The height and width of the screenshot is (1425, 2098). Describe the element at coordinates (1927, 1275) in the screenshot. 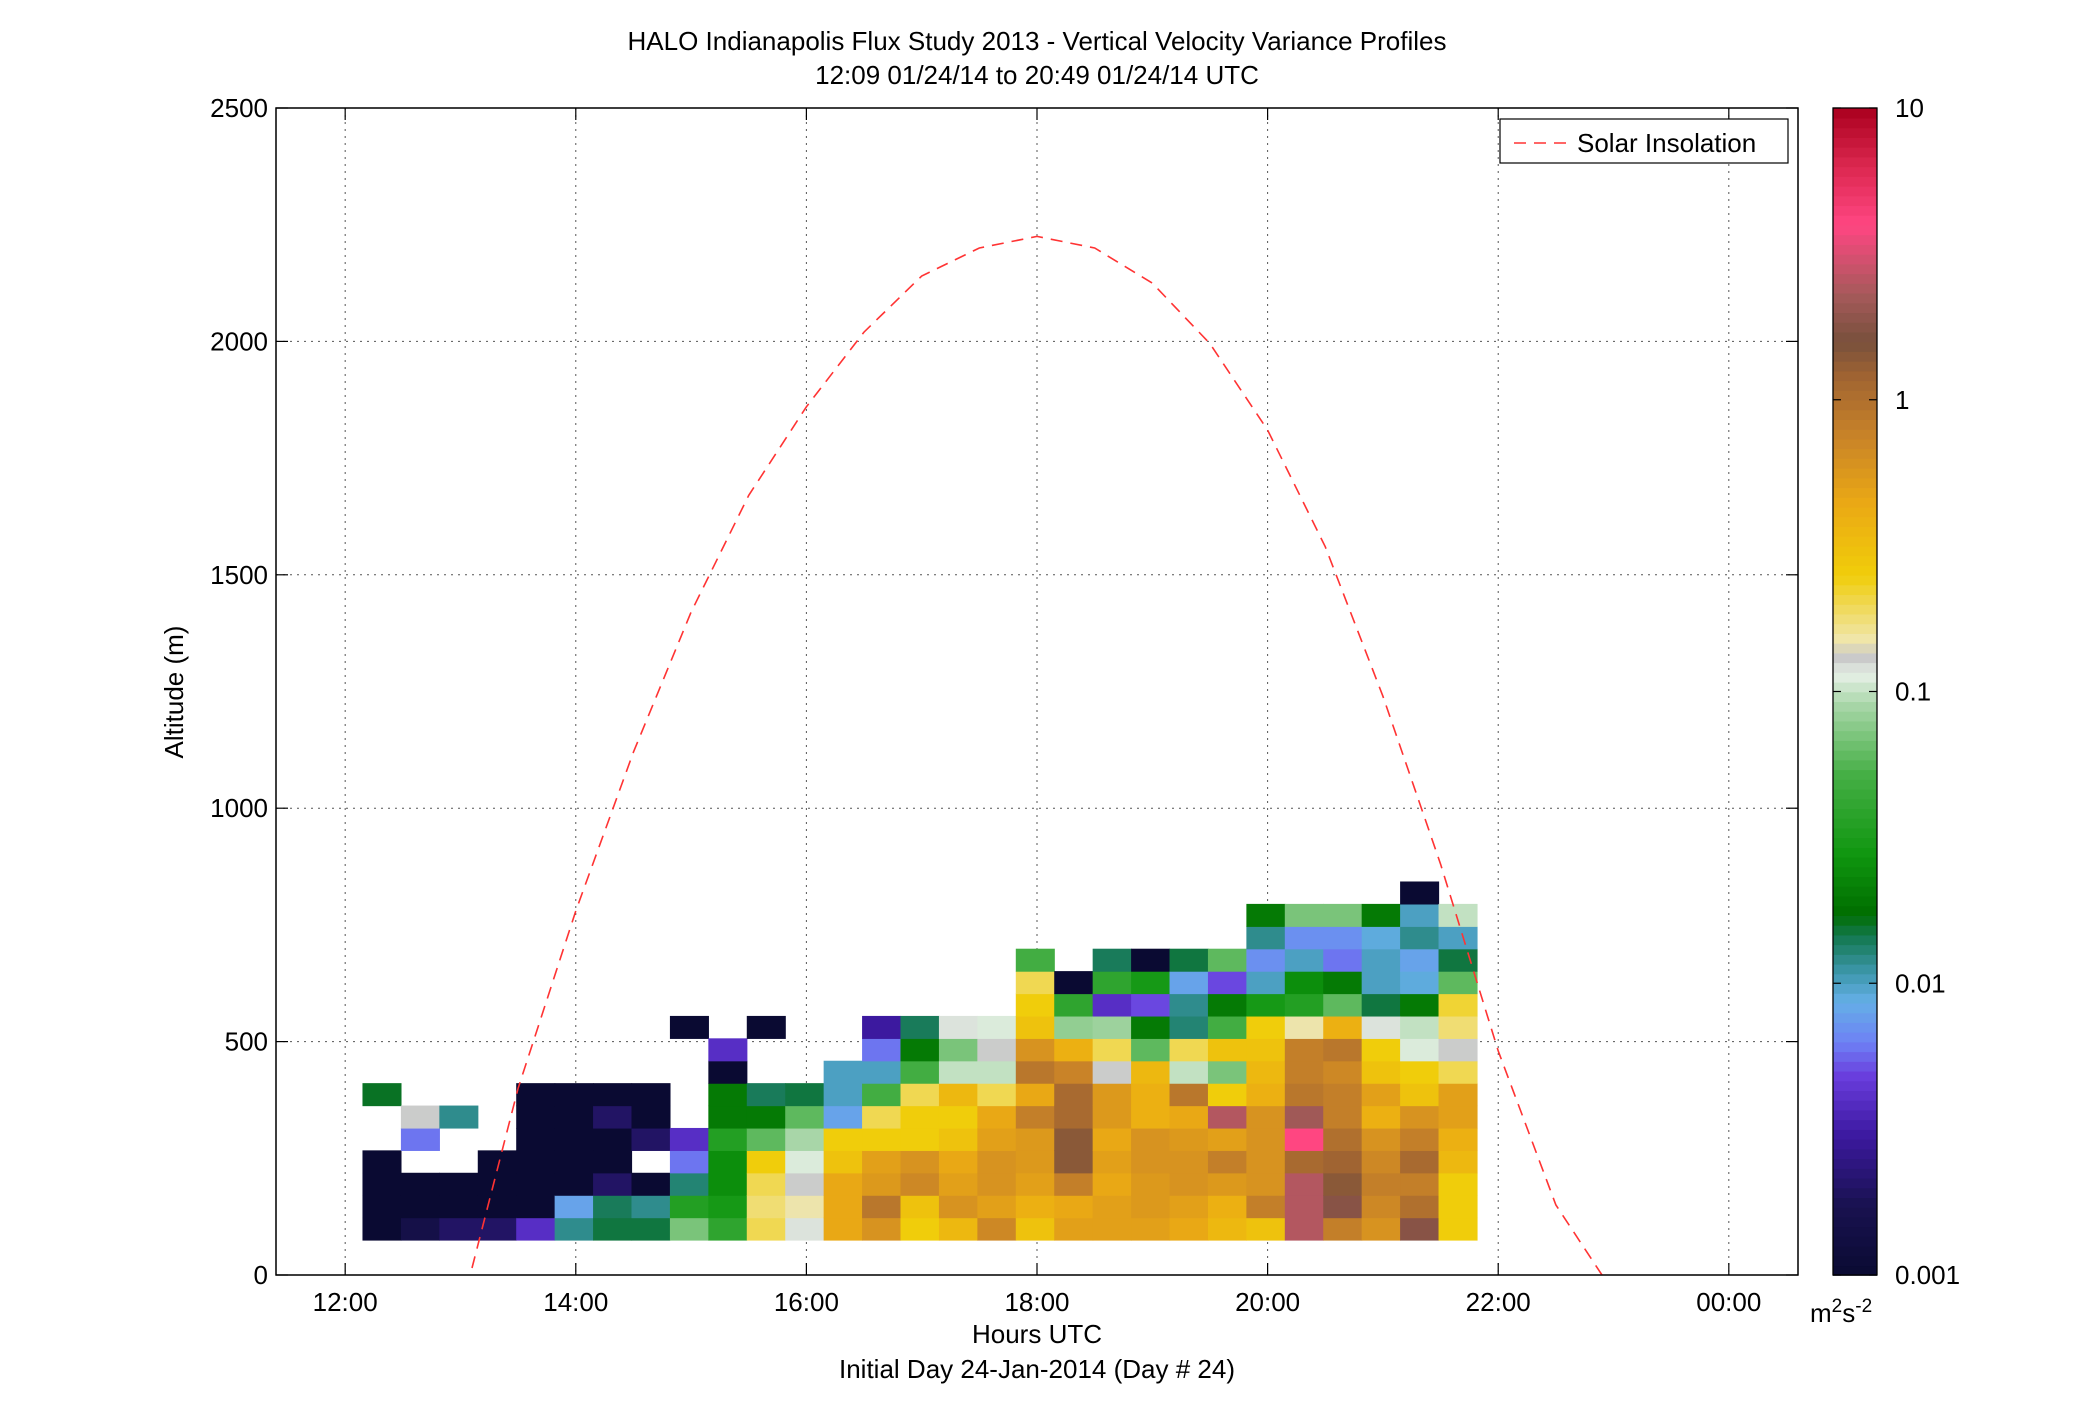

I see `colorbar-tick-label: 0.001` at that location.